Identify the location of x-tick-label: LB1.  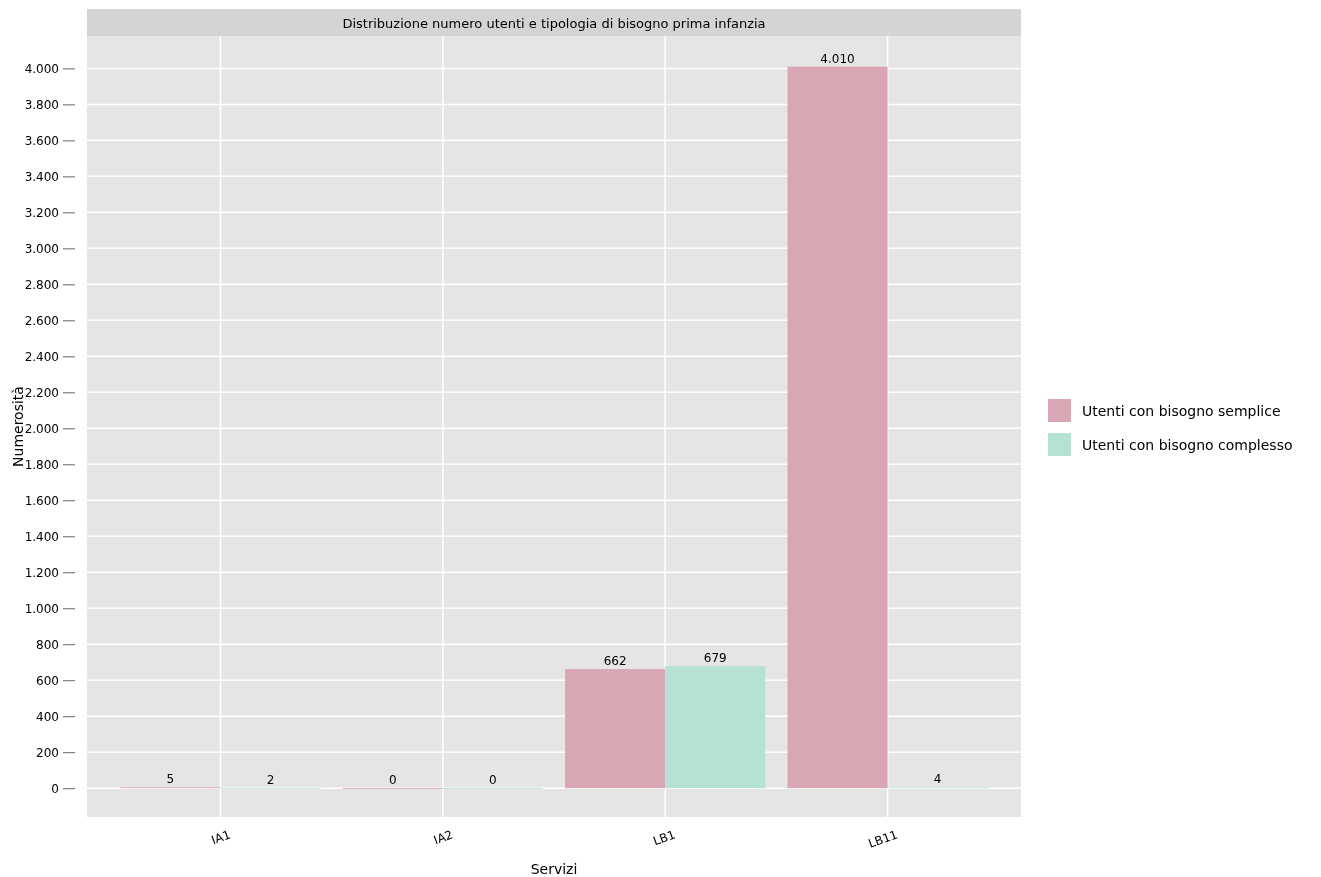
(664, 838).